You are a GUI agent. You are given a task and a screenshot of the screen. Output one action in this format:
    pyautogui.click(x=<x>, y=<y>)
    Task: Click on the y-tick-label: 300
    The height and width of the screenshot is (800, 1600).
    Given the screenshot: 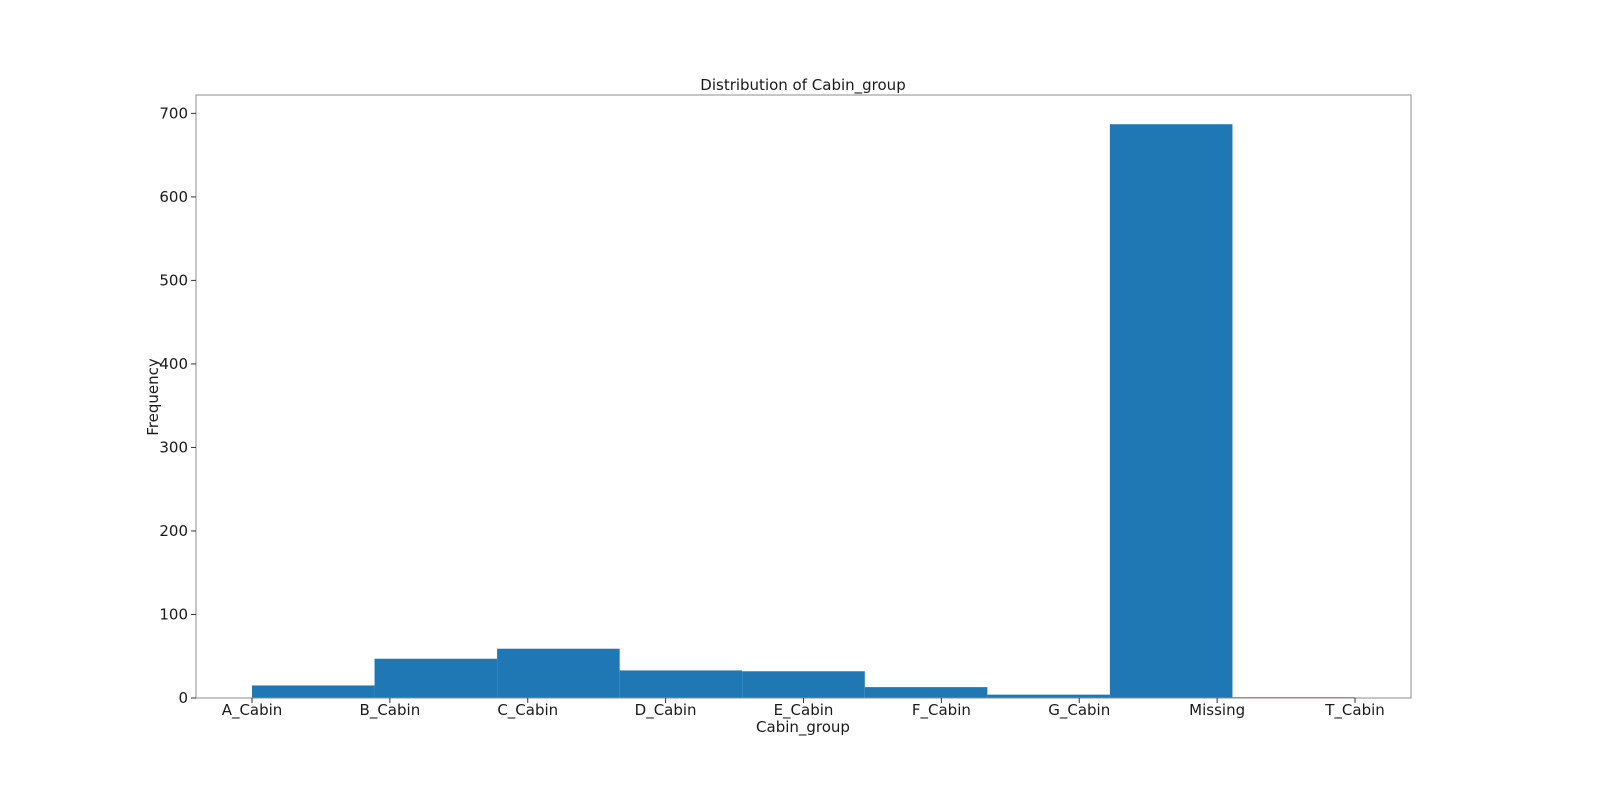 What is the action you would take?
    pyautogui.click(x=173, y=447)
    